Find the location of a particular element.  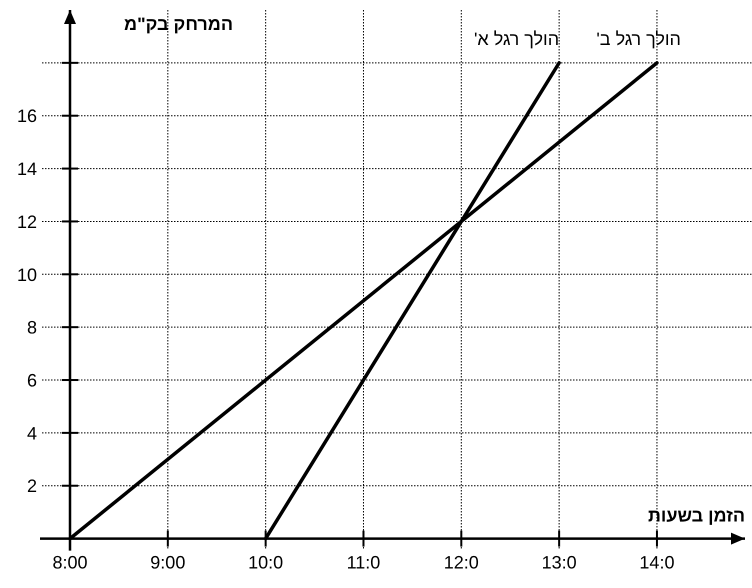

x-tick-label: 11:0 is located at coordinates (363, 562).